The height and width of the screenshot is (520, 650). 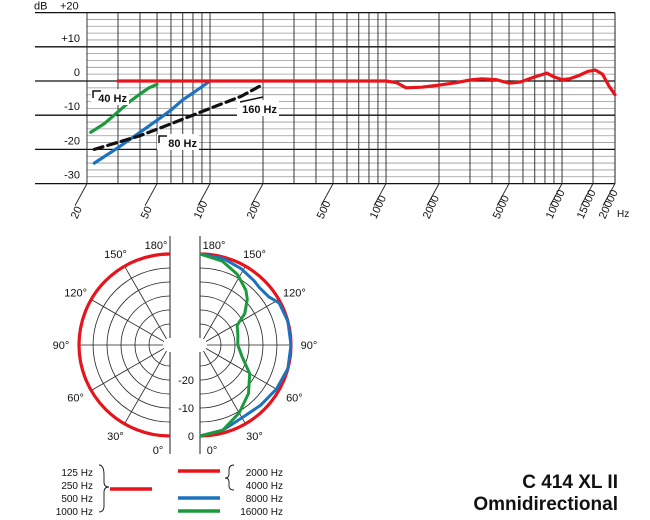 I want to click on polar-series-16000-hz, so click(x=225, y=345).